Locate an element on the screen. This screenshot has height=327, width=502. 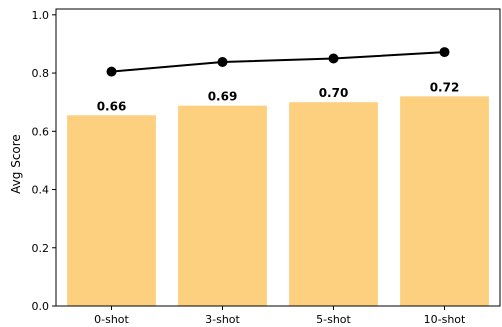
bar-value-label: 0.69 is located at coordinates (223, 97).